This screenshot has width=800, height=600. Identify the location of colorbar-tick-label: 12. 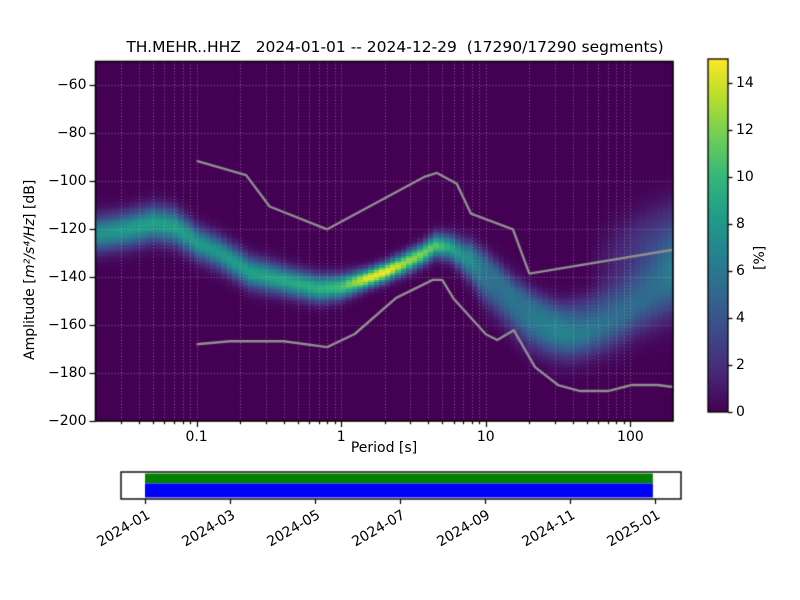
(745, 129).